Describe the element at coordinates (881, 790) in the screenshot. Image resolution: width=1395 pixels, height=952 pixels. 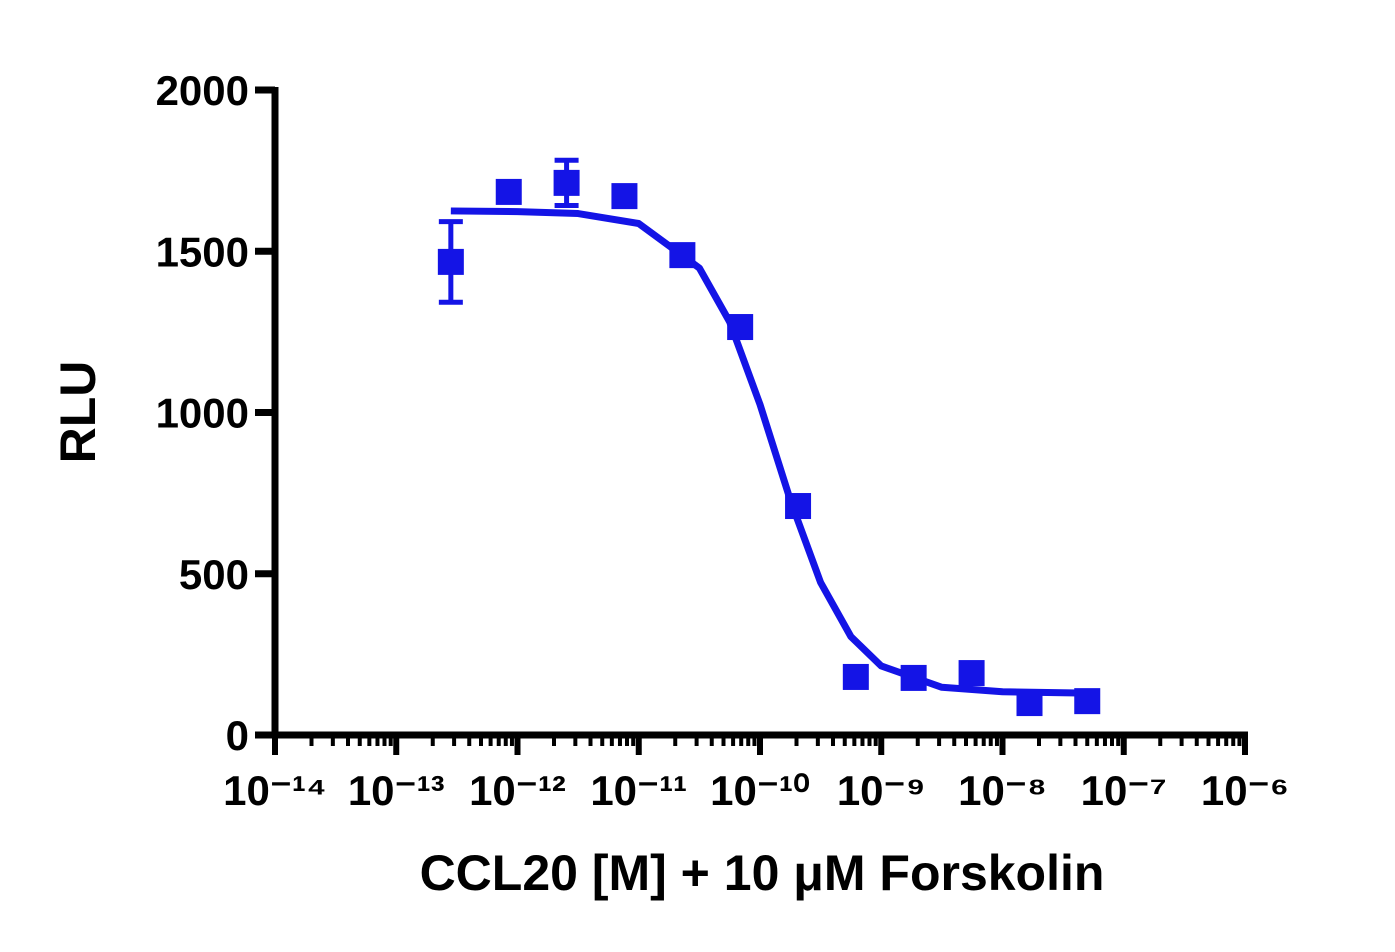
I see `x-tick-label: 10⁻⁹` at that location.